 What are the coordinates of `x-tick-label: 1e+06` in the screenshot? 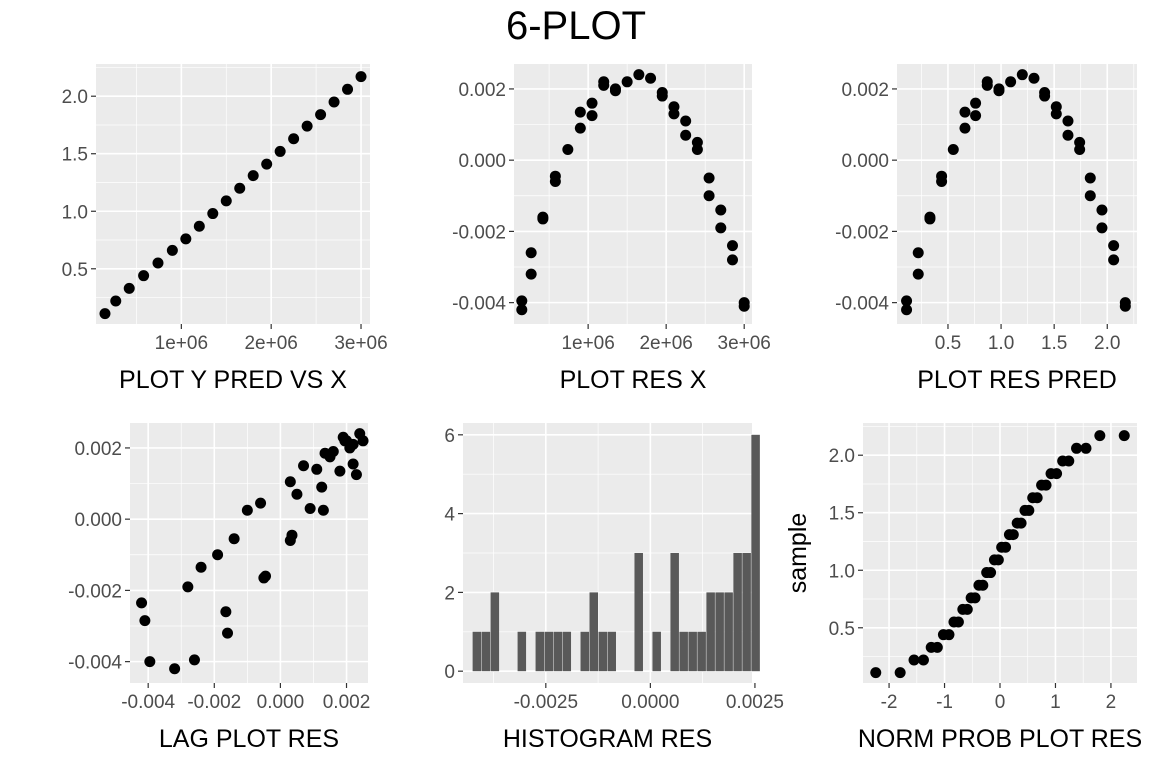 It's located at (587, 343).